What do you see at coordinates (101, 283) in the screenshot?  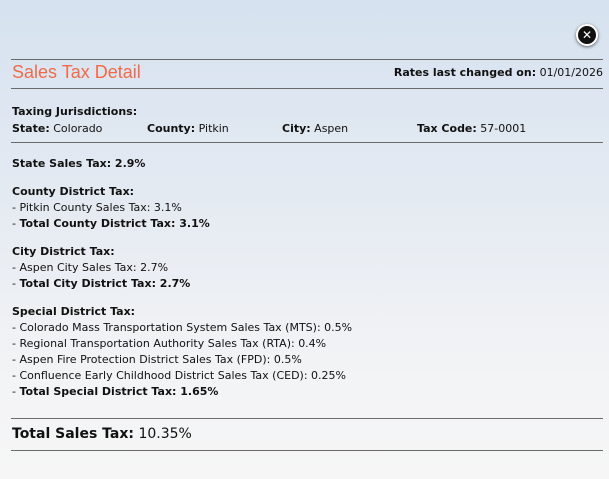 I see `city-total: - Total City District Tax: 2.7%` at bounding box center [101, 283].